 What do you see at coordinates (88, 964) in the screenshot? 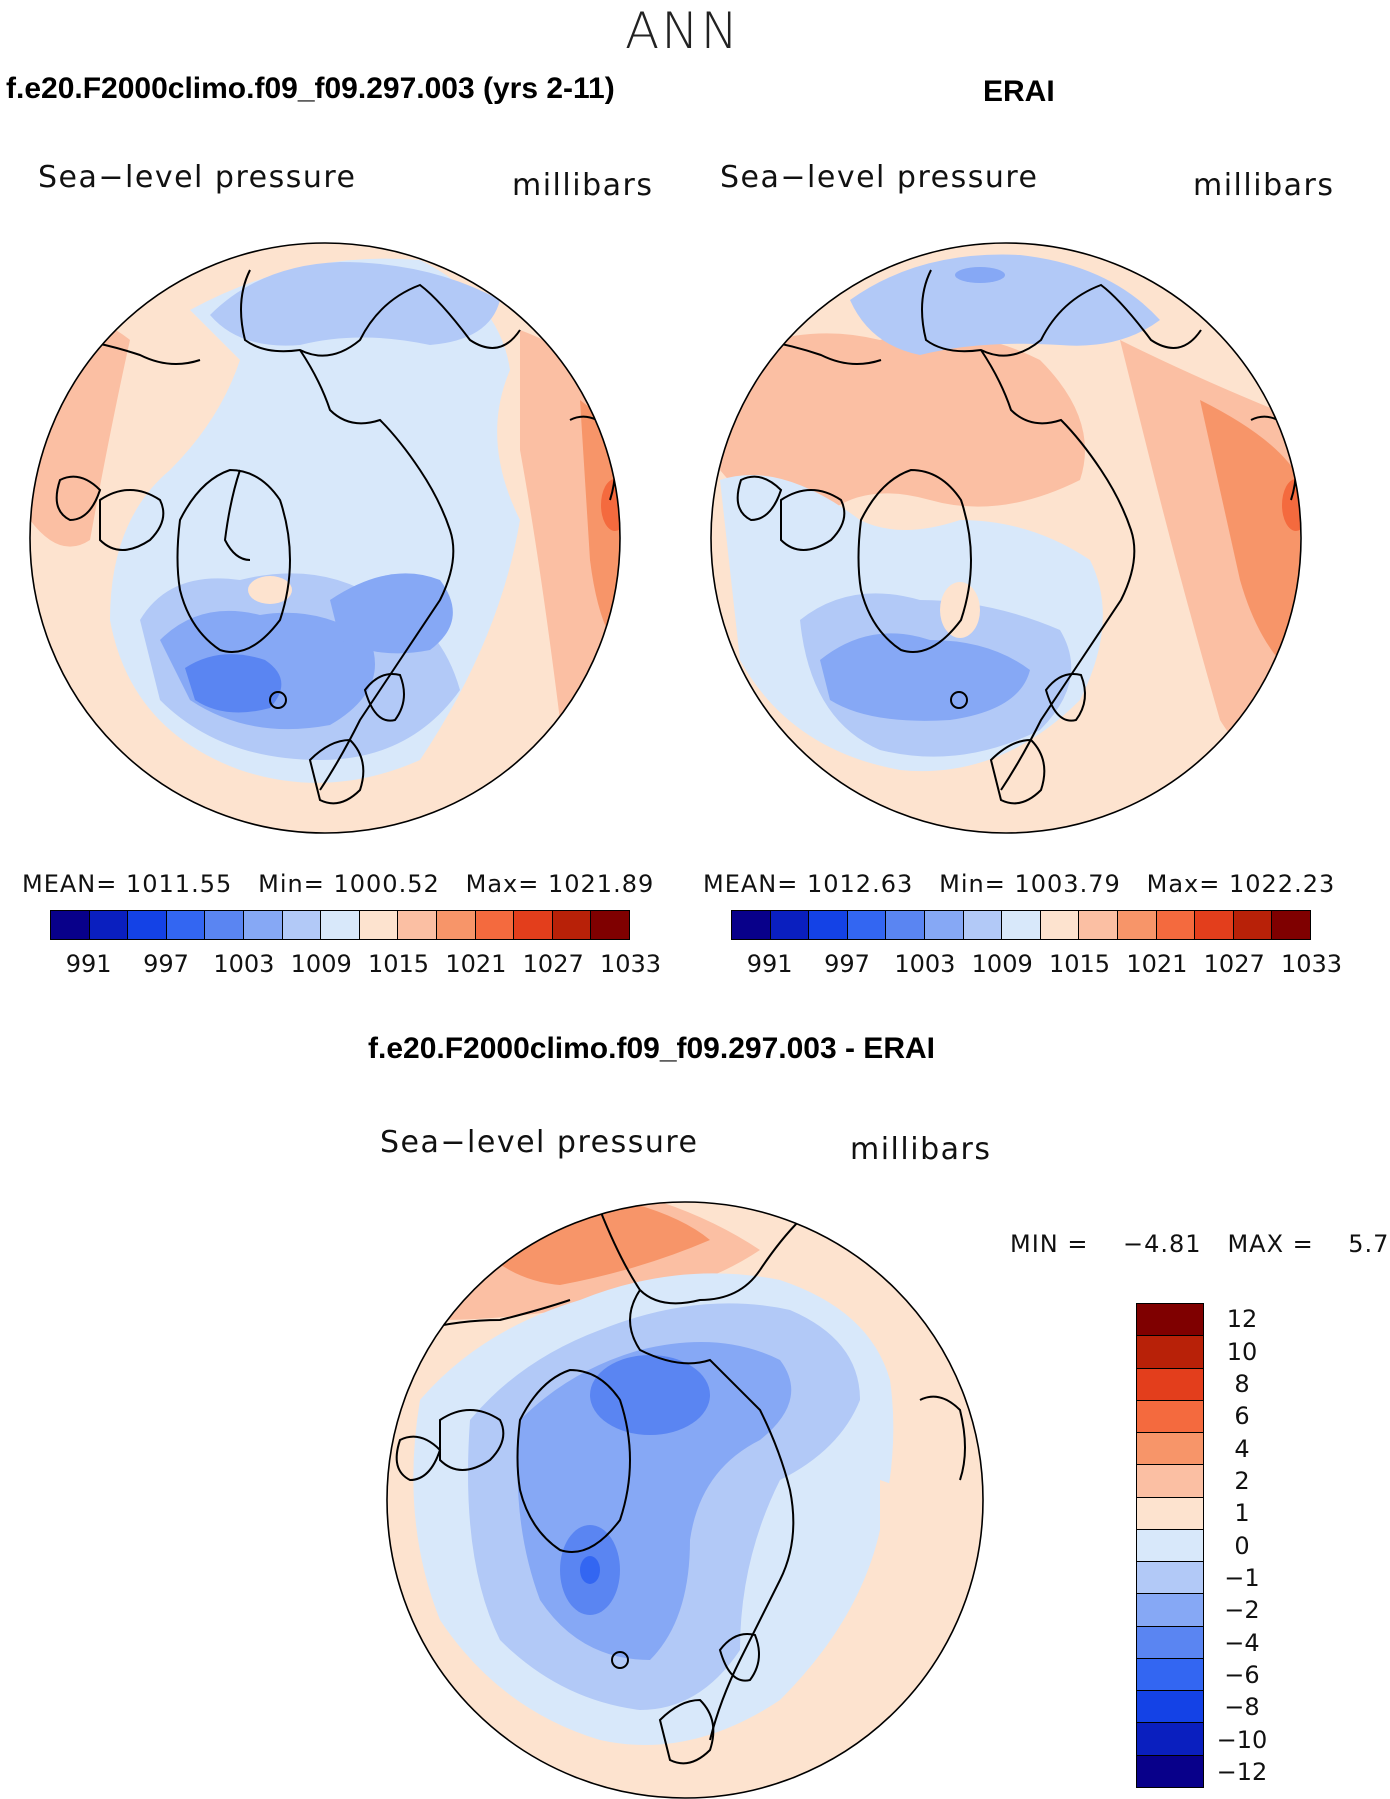
I see `panel1-colorbar-tick-label: 991` at bounding box center [88, 964].